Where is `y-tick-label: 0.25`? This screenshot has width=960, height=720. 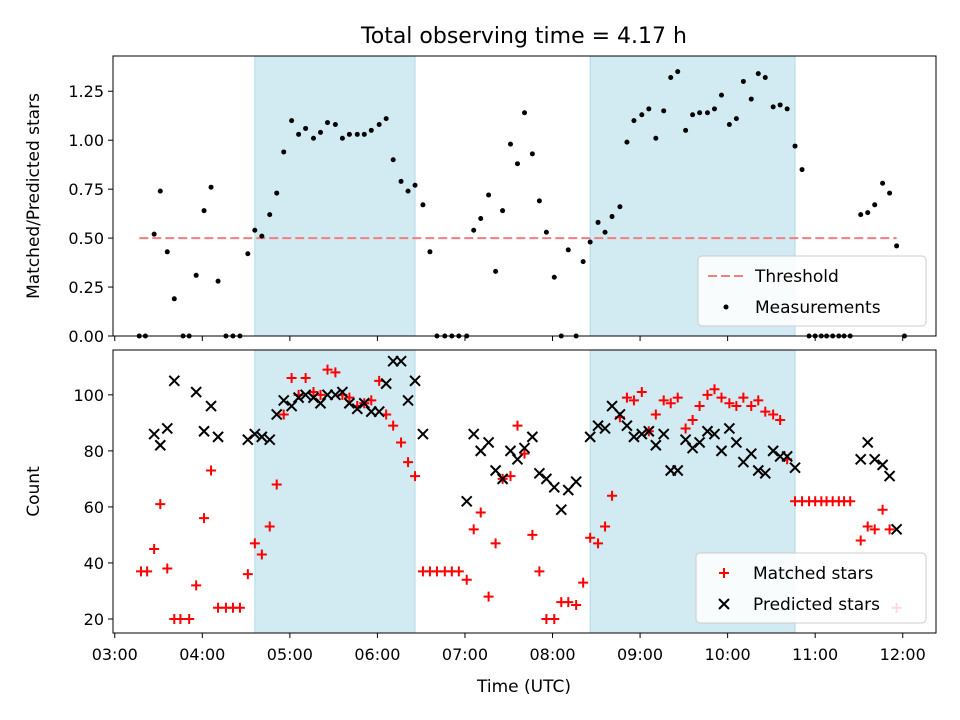
y-tick-label: 0.25 is located at coordinates (86, 287).